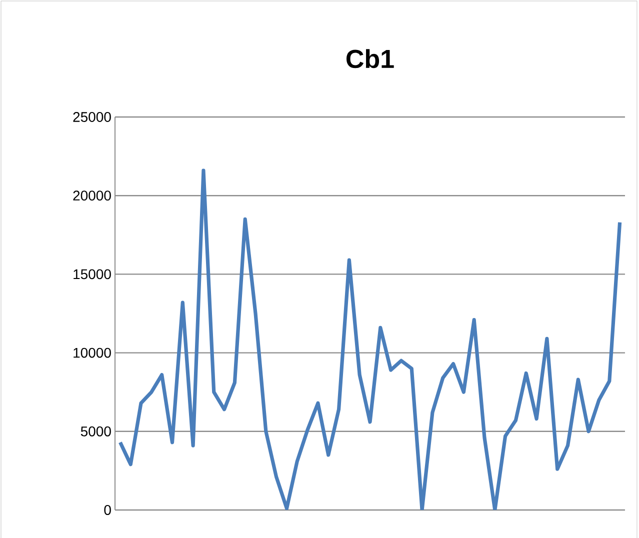 This screenshot has height=538, width=639. What do you see at coordinates (107, 510) in the screenshot?
I see `y-tick-label: 0` at bounding box center [107, 510].